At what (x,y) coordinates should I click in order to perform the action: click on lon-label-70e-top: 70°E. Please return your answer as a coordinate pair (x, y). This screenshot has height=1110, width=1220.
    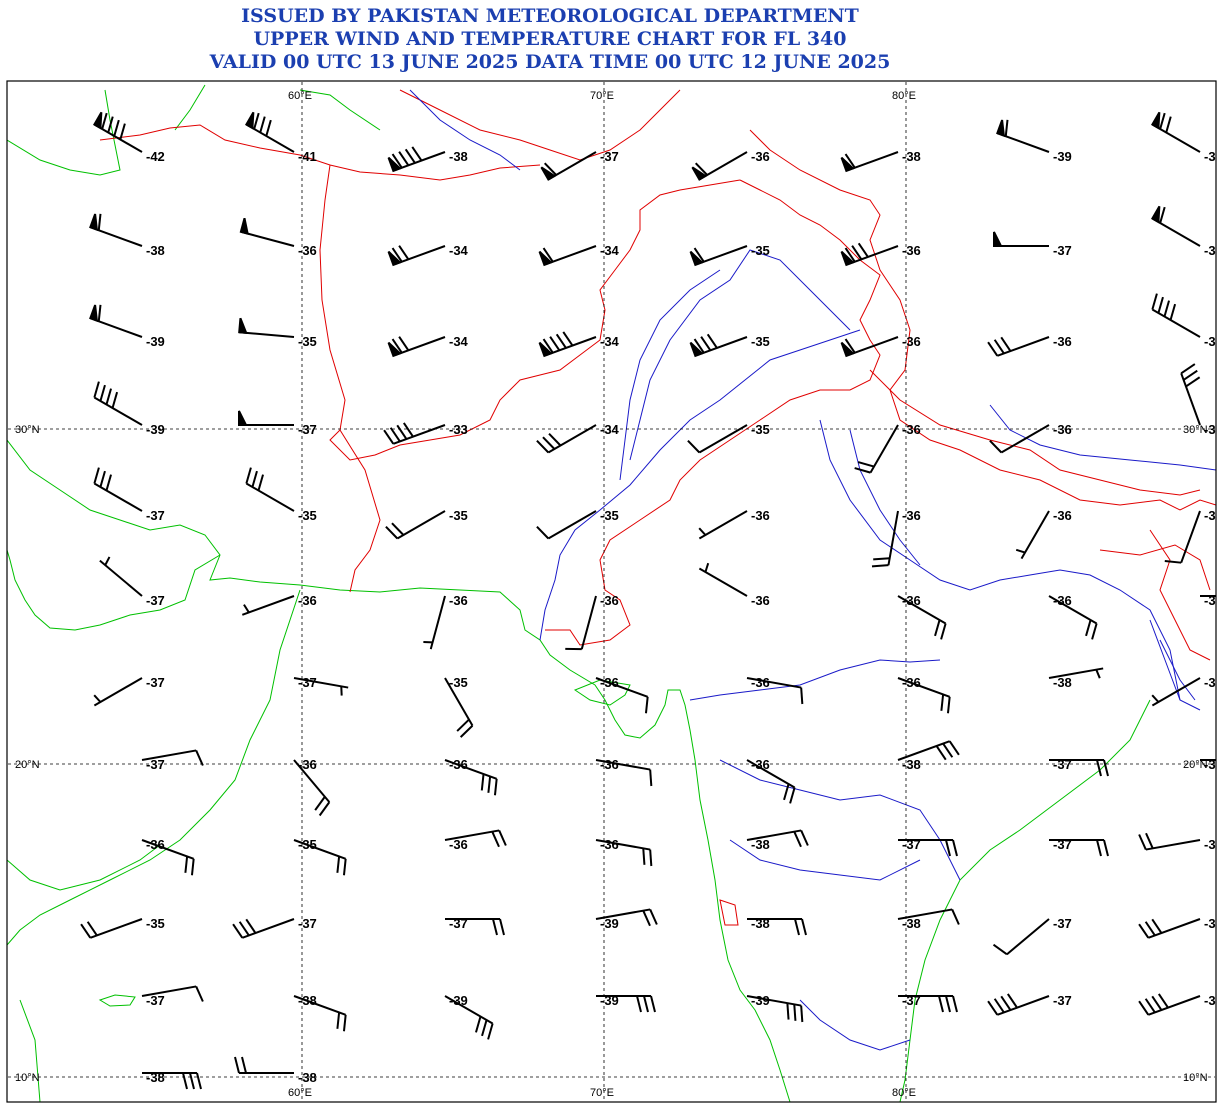
    Looking at the image, I should click on (602, 96).